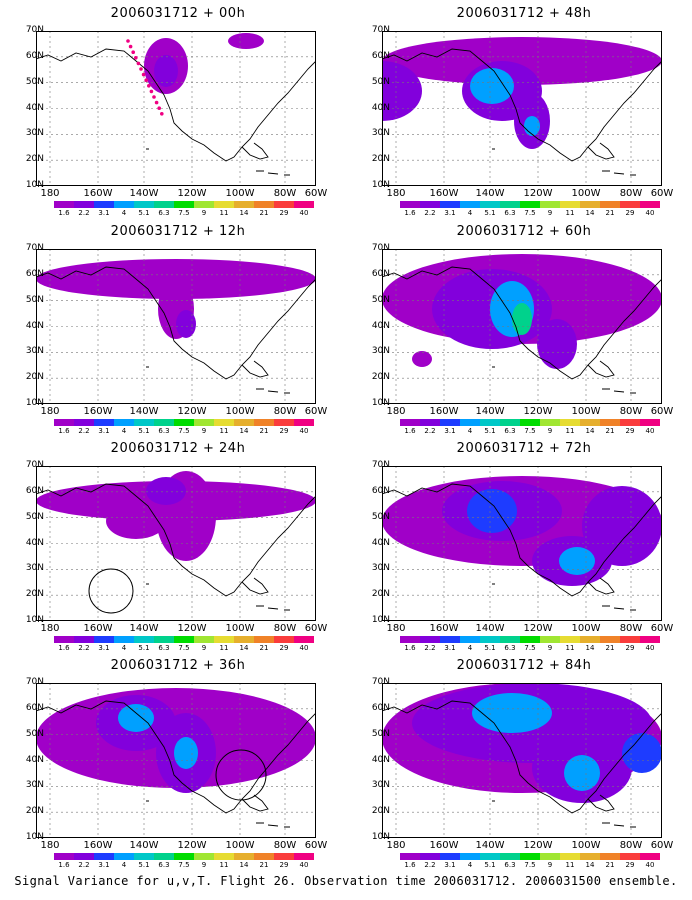  Describe the element at coordinates (34, 785) in the screenshot. I see `latitude-label: 30N` at that location.